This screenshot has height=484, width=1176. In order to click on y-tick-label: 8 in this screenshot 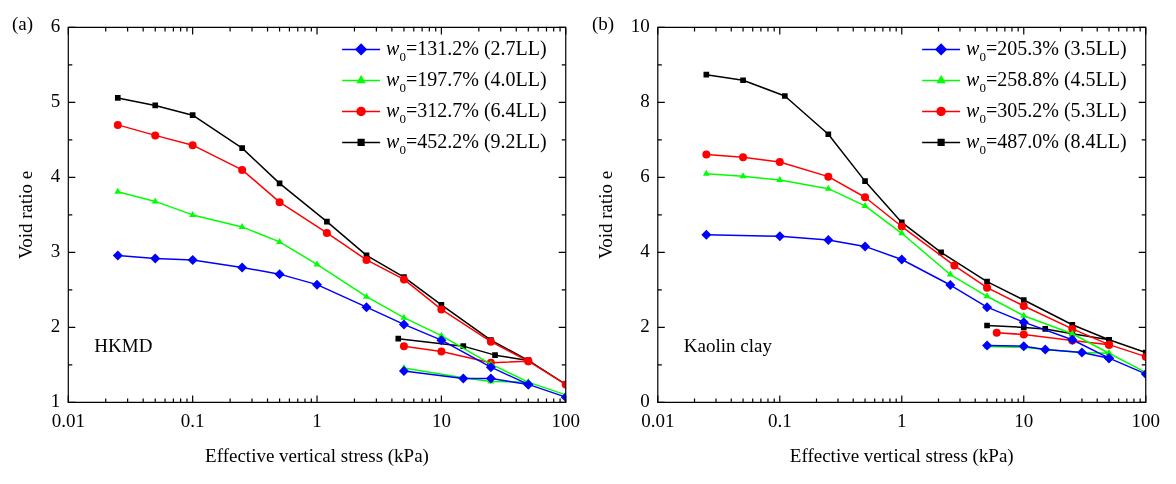, I will do `click(645, 101)`.